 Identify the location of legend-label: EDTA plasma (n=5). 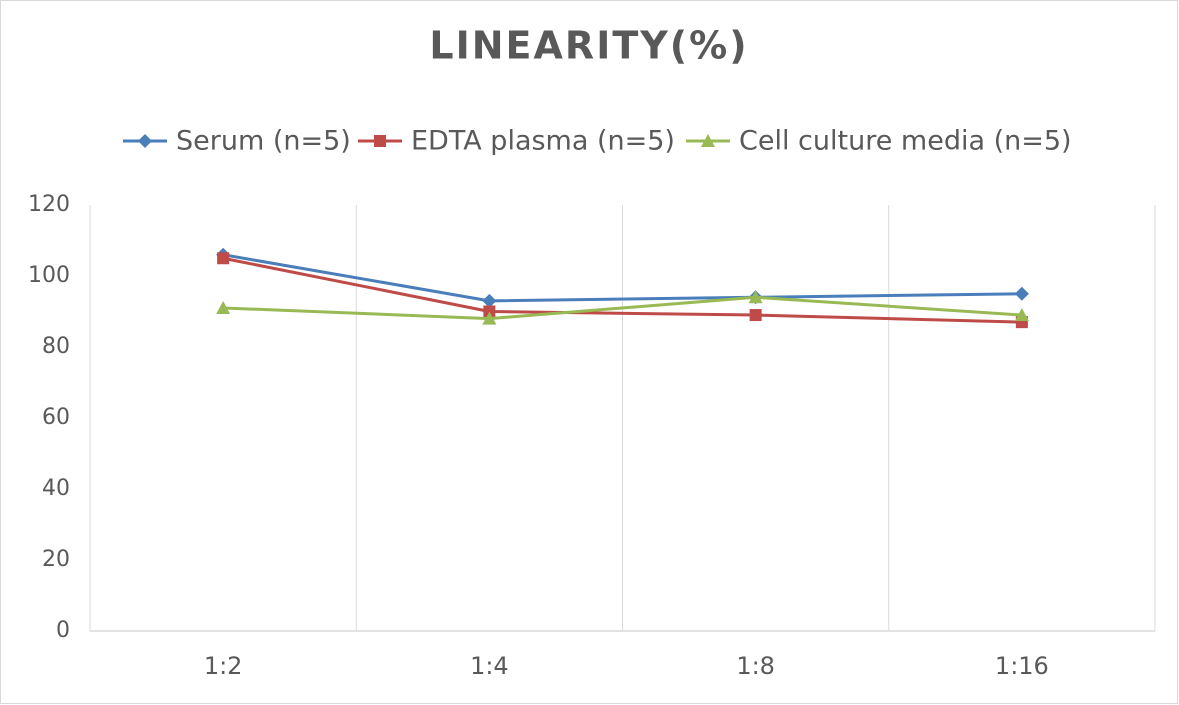
(543, 141).